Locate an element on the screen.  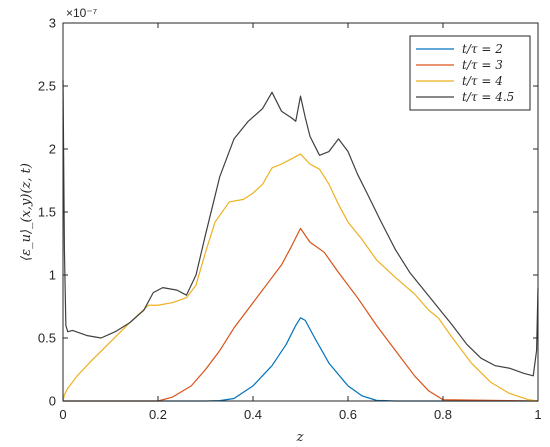
y-tick-label: 2.5 is located at coordinates (47, 86).